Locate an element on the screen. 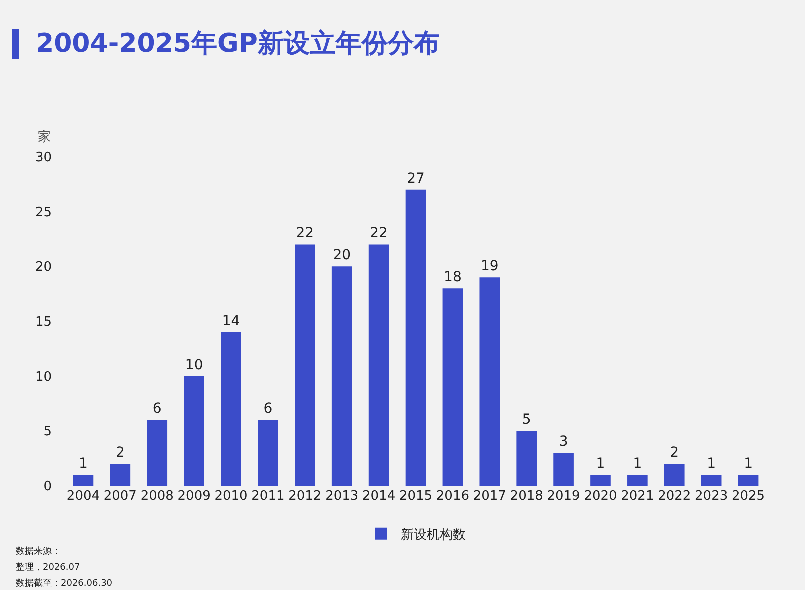  y-axis-title: 家 is located at coordinates (44, 137).